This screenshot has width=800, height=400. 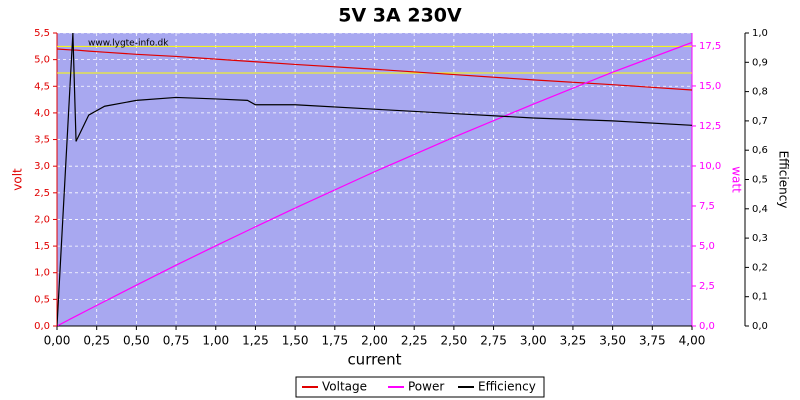 What do you see at coordinates (454, 341) in the screenshot?
I see `x-tick-label: 2,50` at bounding box center [454, 341].